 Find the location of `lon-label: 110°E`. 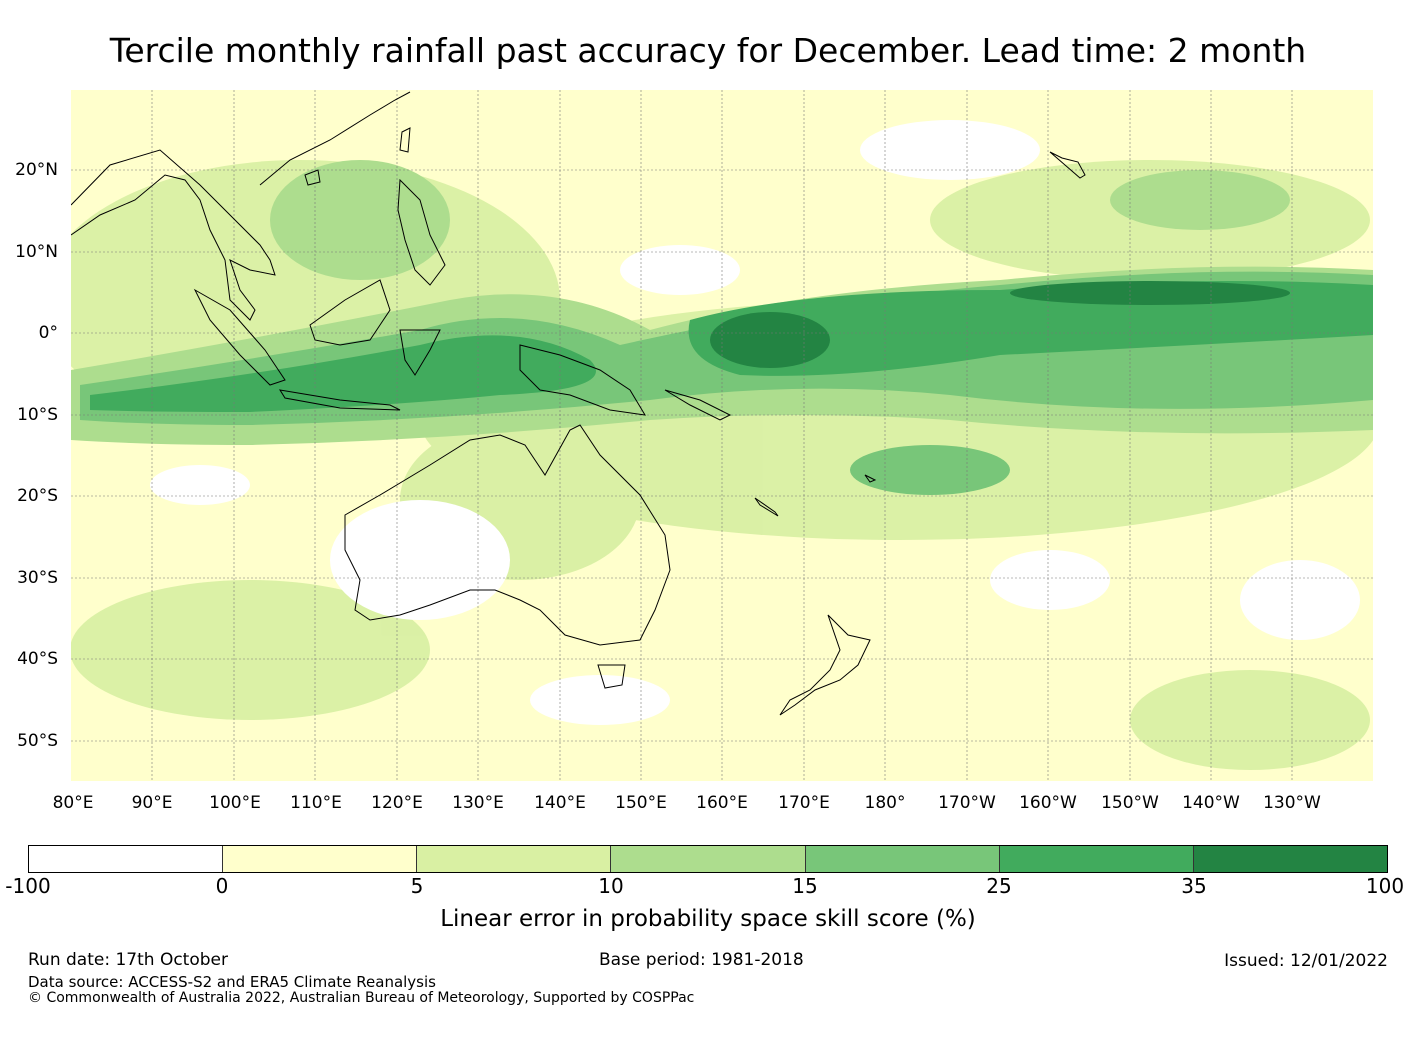

lon-label: 110°E is located at coordinates (316, 803).